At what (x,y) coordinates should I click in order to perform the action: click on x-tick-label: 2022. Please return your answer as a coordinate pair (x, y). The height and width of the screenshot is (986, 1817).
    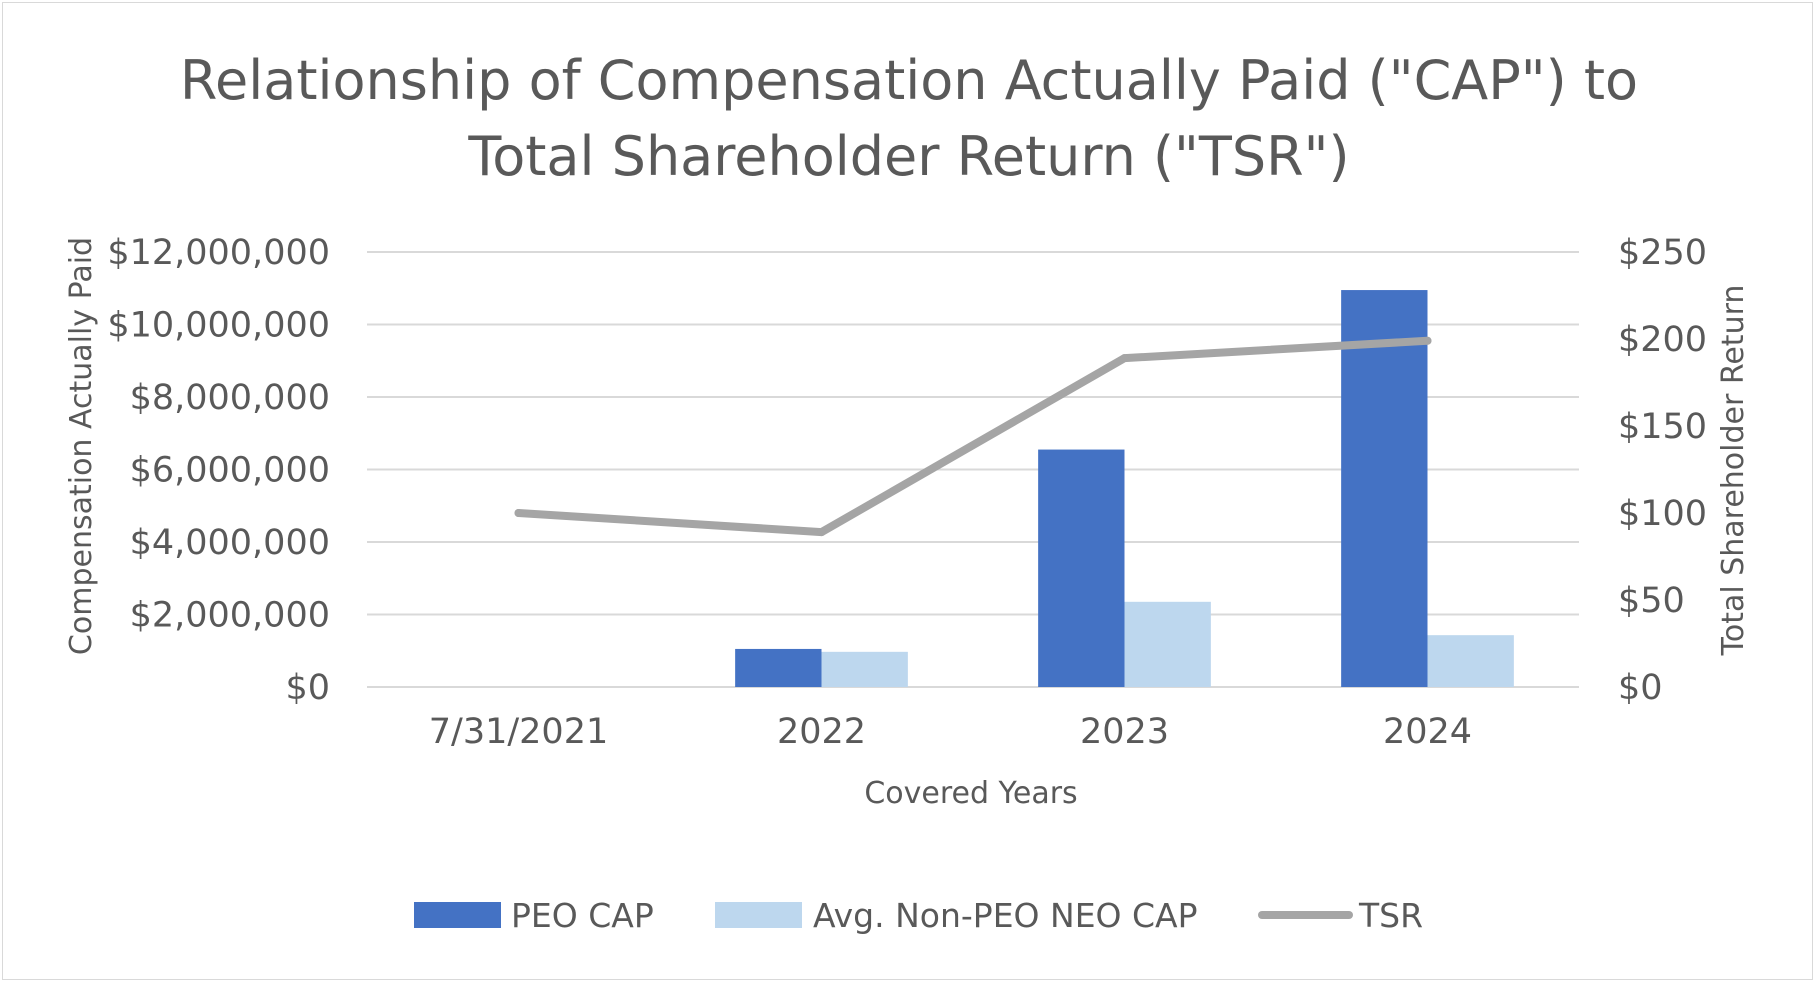
    Looking at the image, I should click on (821, 732).